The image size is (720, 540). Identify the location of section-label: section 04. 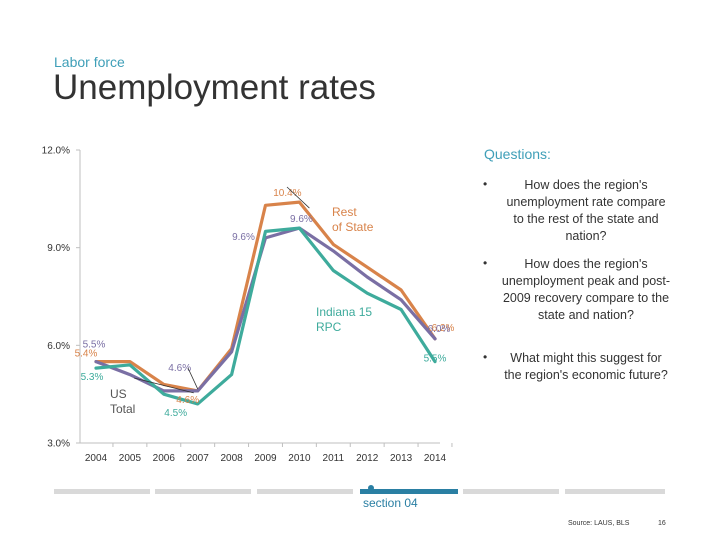
(390, 503).